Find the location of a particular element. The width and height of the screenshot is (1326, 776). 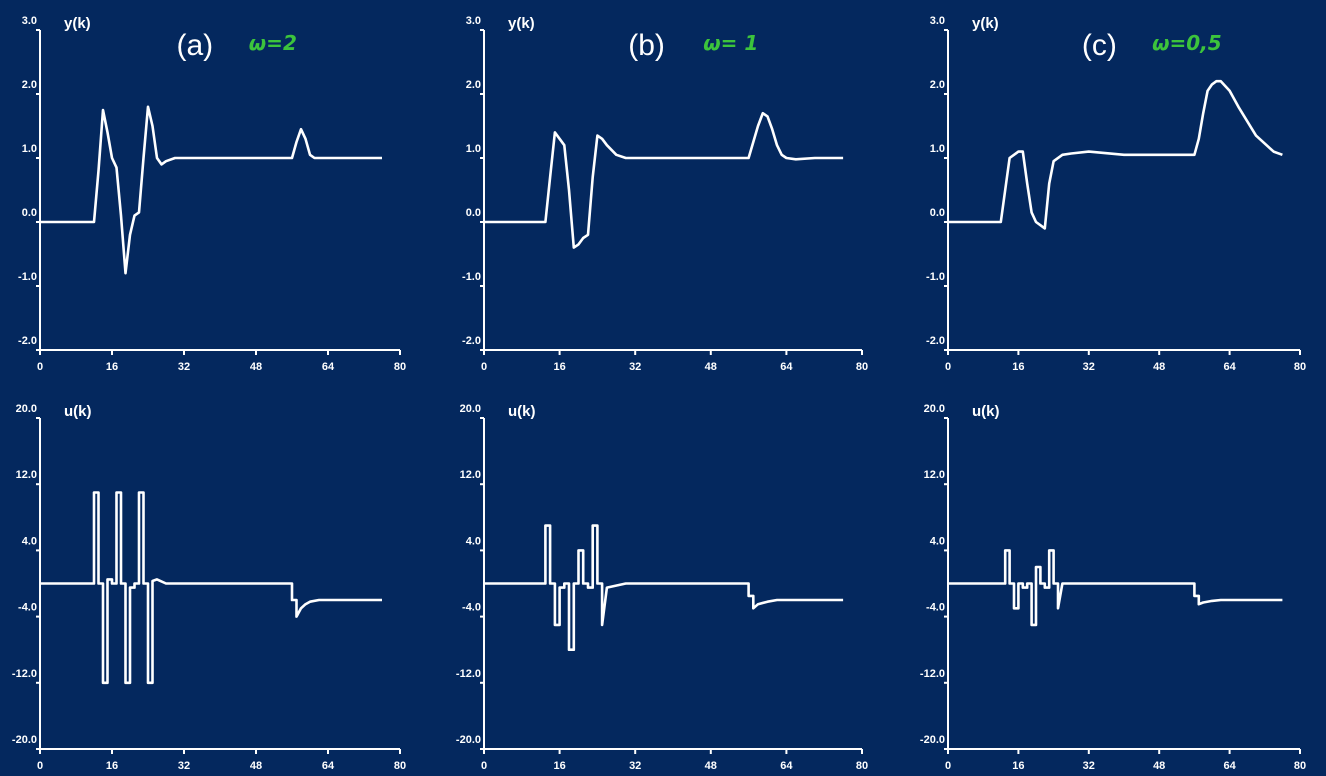

omega-annotation: ω=0,5 is located at coordinates (1187, 43).